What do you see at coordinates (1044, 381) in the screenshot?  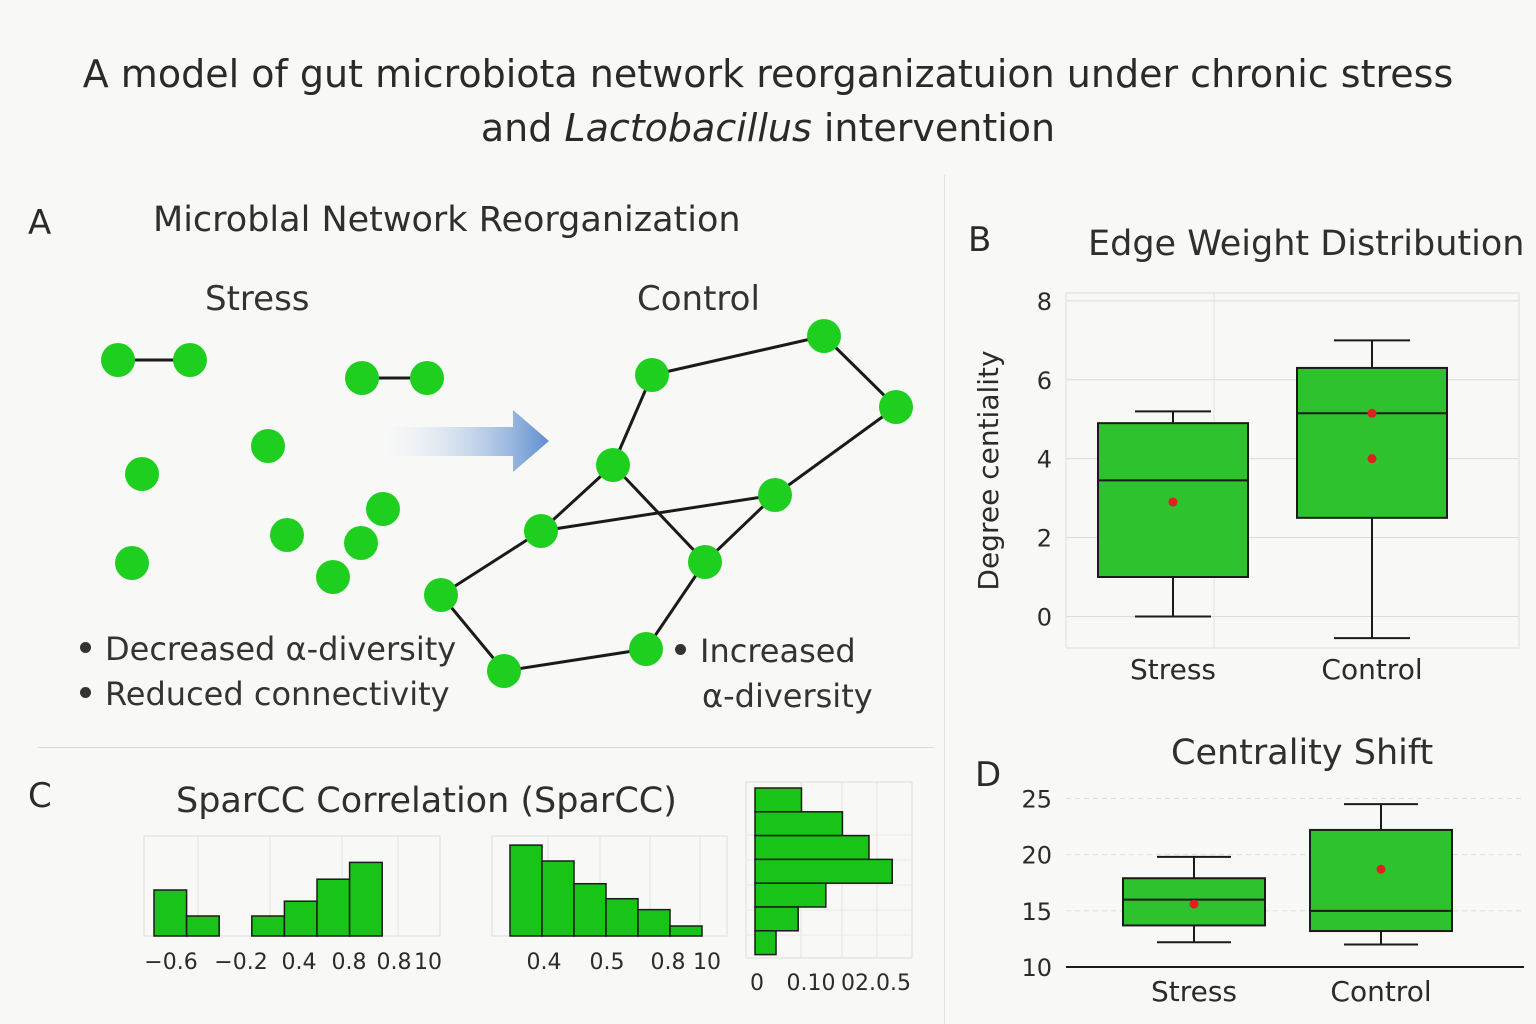 I see `y-tick-label: 6` at bounding box center [1044, 381].